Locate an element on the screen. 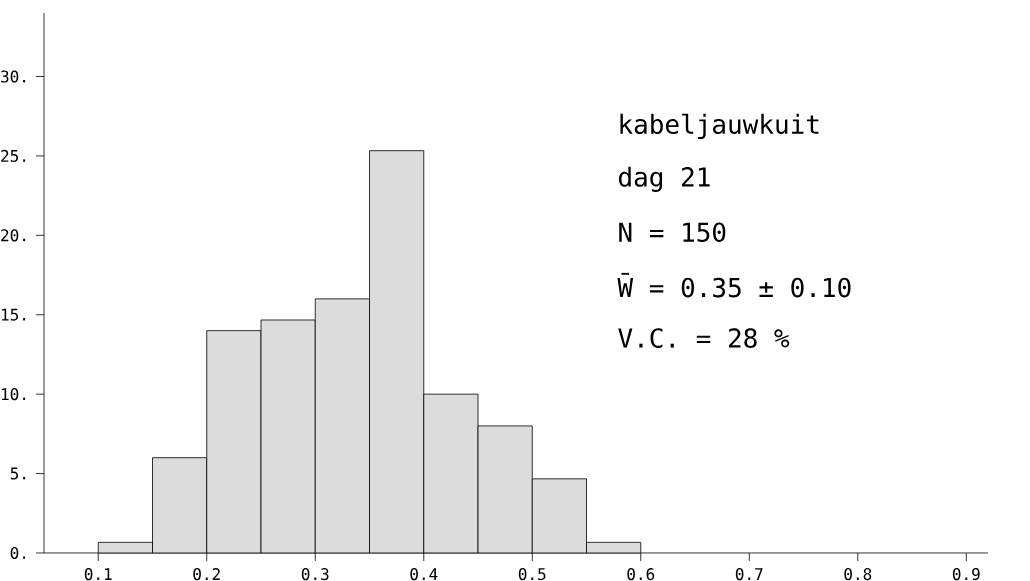 The height and width of the screenshot is (581, 1030). y-tick-label: 5. is located at coordinates (18, 473).